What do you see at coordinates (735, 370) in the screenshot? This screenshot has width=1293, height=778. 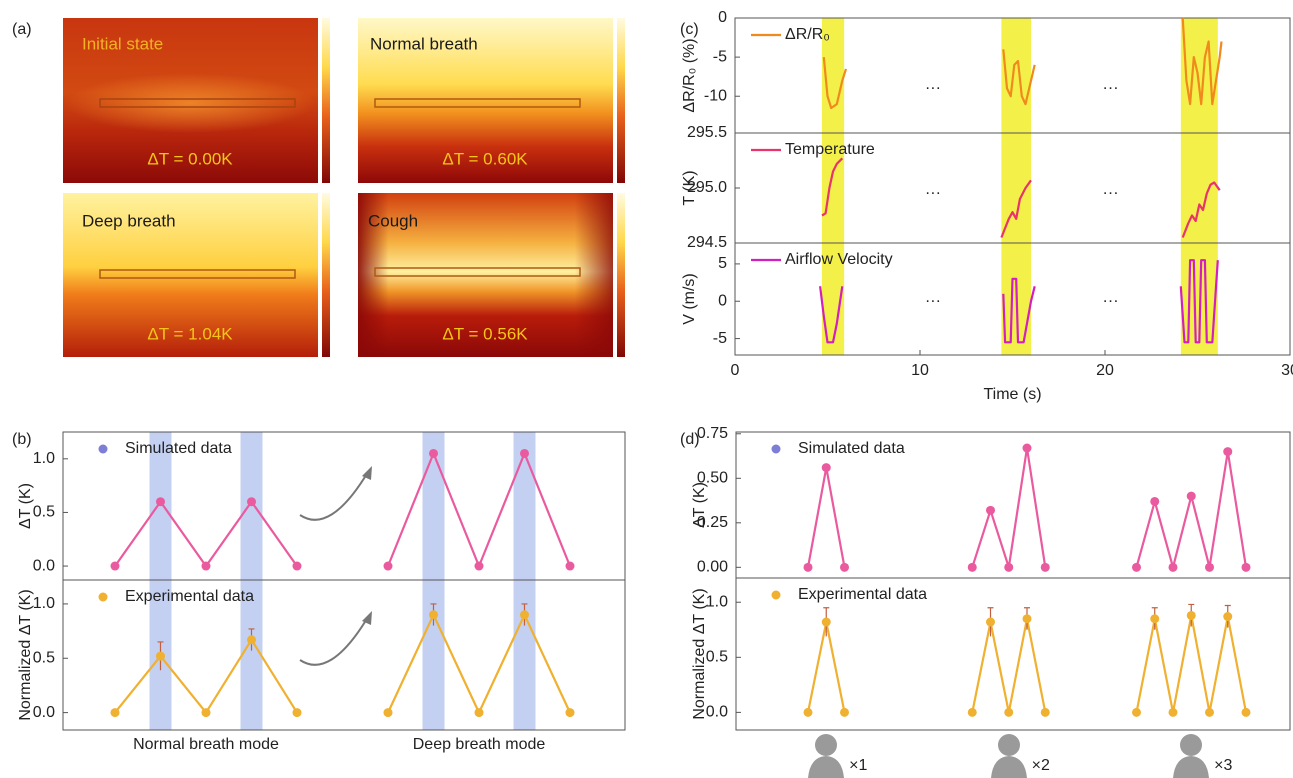 I see `x-tick-label: 0` at bounding box center [735, 370].